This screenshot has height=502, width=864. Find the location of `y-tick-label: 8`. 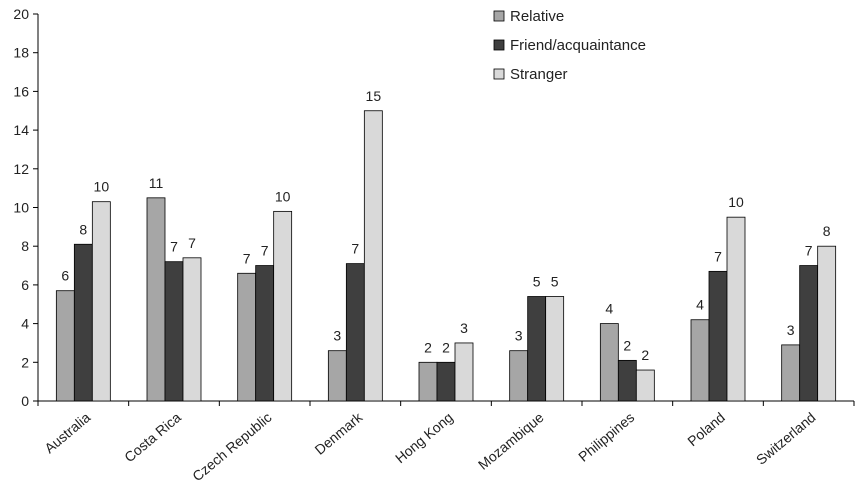

y-tick-label: 8 is located at coordinates (25, 246).